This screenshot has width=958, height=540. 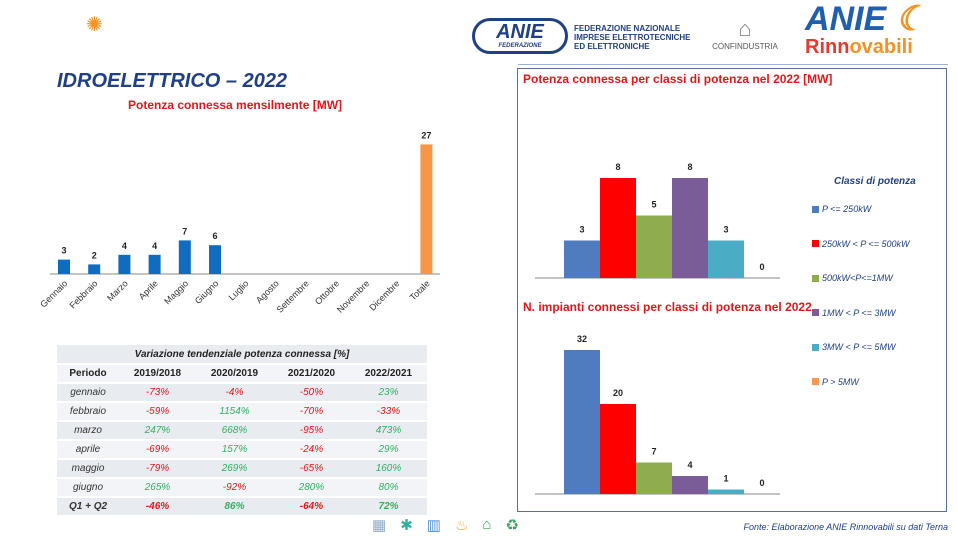 What do you see at coordinates (88, 488) in the screenshot?
I see `period-cell: giugno` at bounding box center [88, 488].